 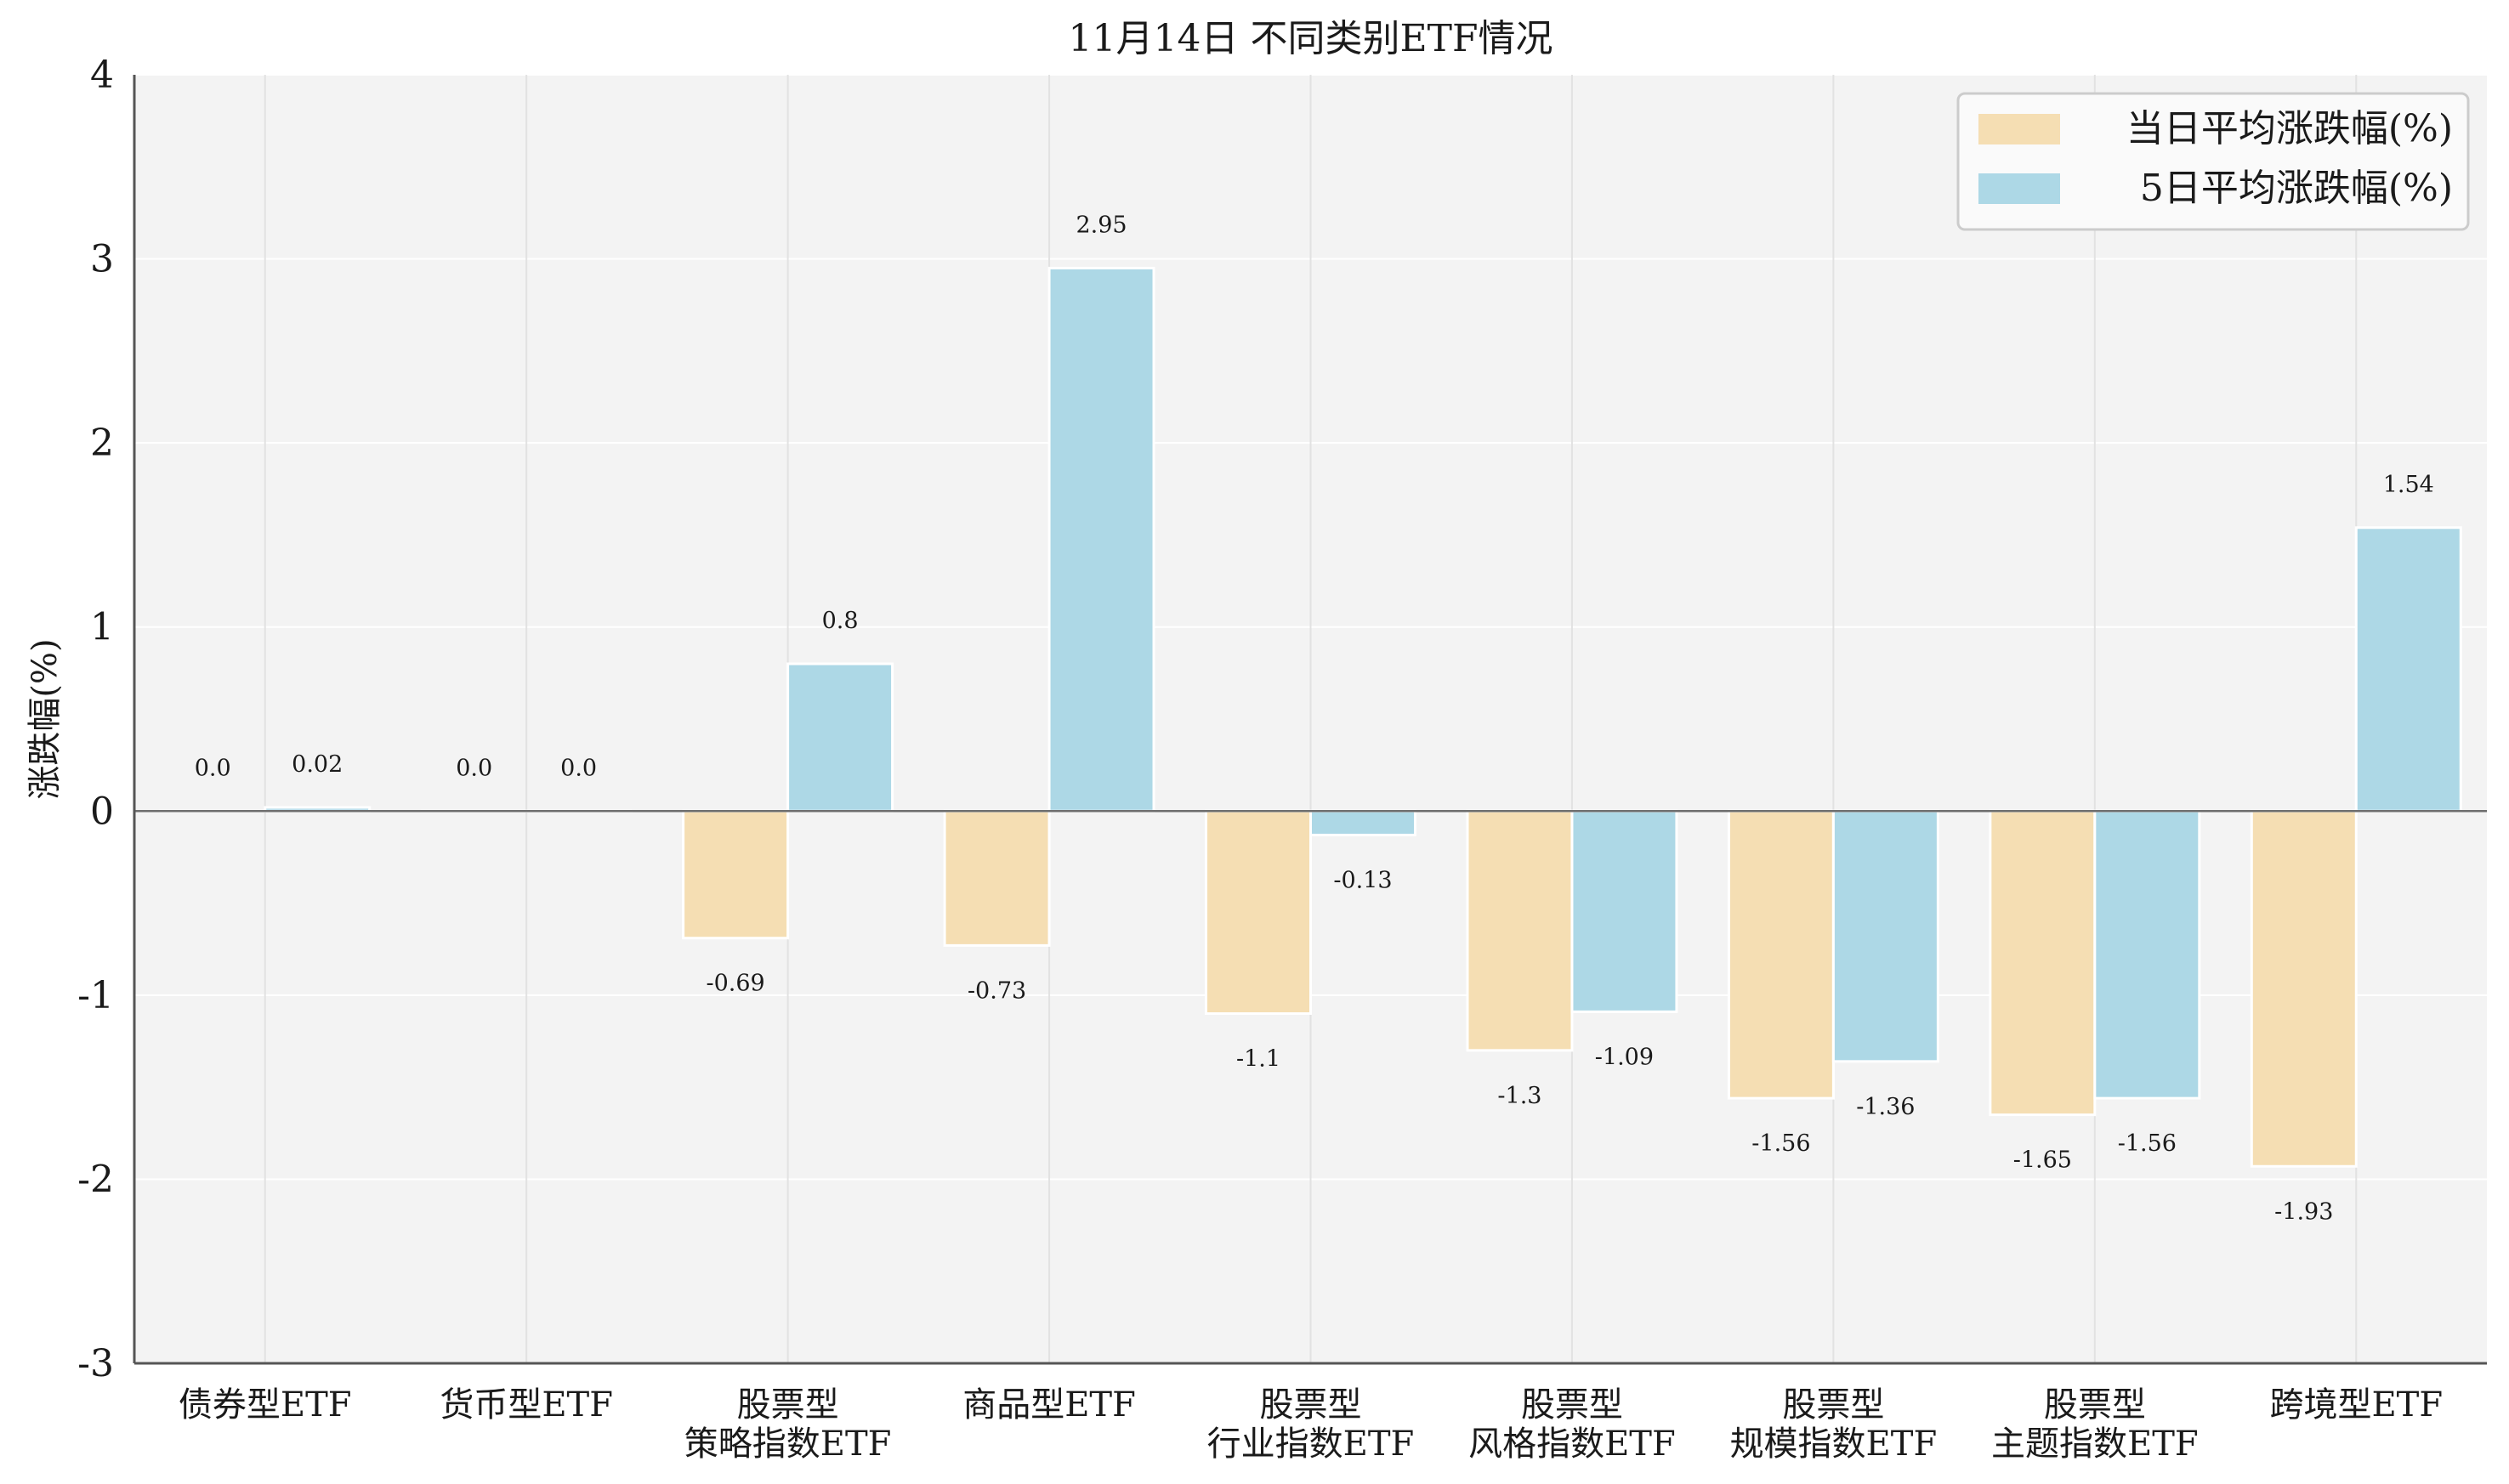 I want to click on x-tick-label: 规模指数ETF, so click(x=1834, y=1444).